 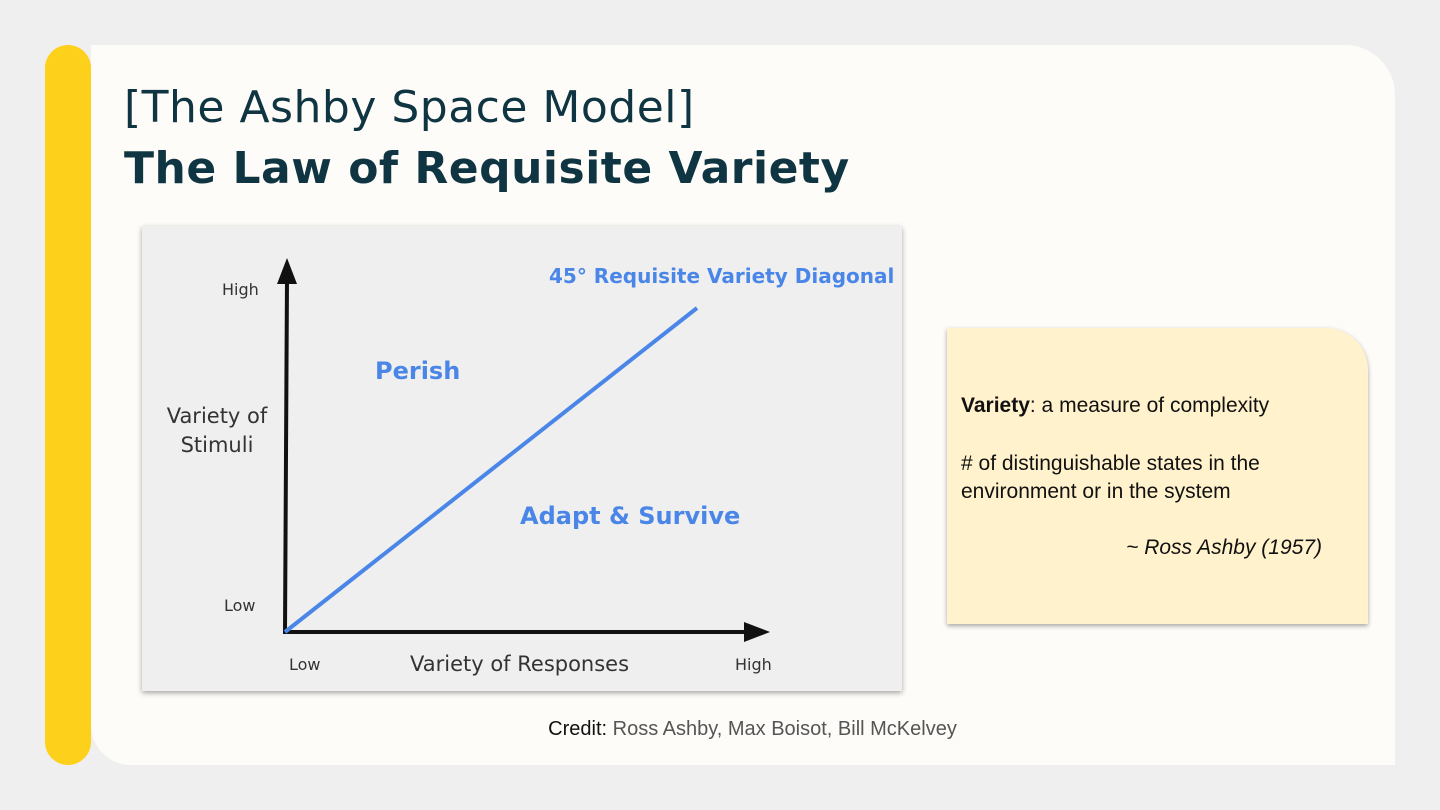 What do you see at coordinates (757, 632) in the screenshot?
I see `x-axis-arrowhead` at bounding box center [757, 632].